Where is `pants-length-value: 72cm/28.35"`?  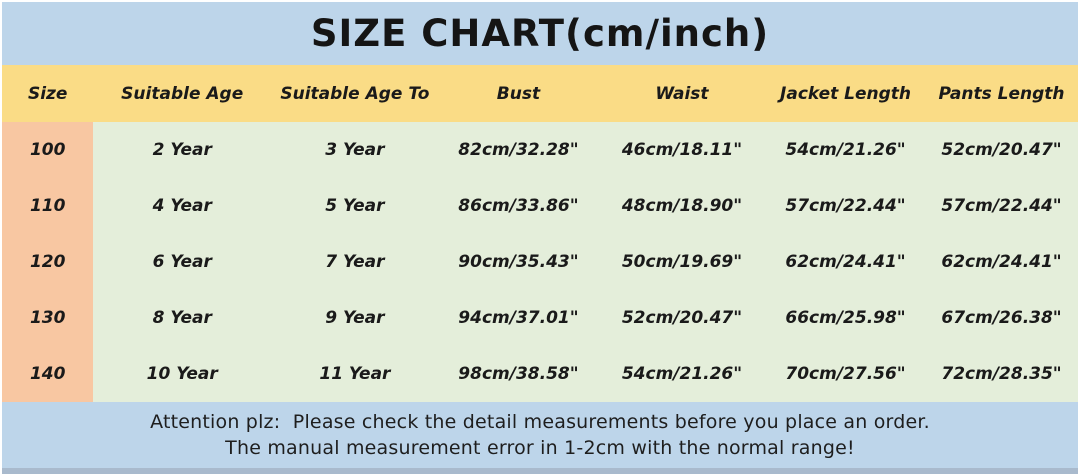
pants-length-value: 72cm/28.35" is located at coordinates (1001, 374).